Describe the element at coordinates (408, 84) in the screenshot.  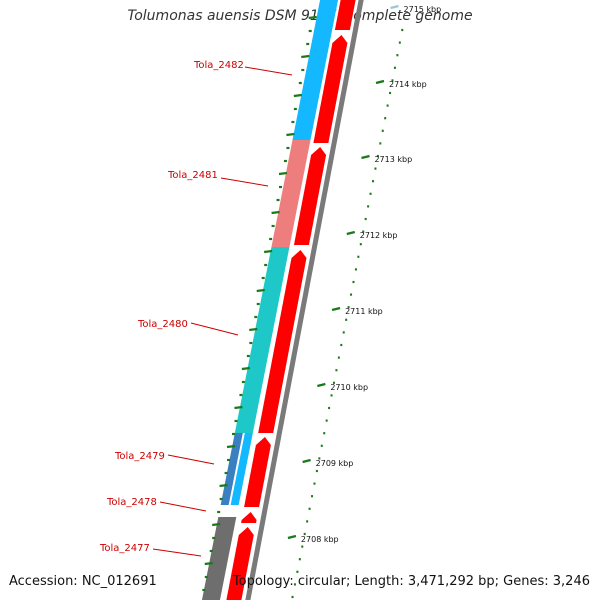
I see `position-tick-label: 2714 kbp` at that location.